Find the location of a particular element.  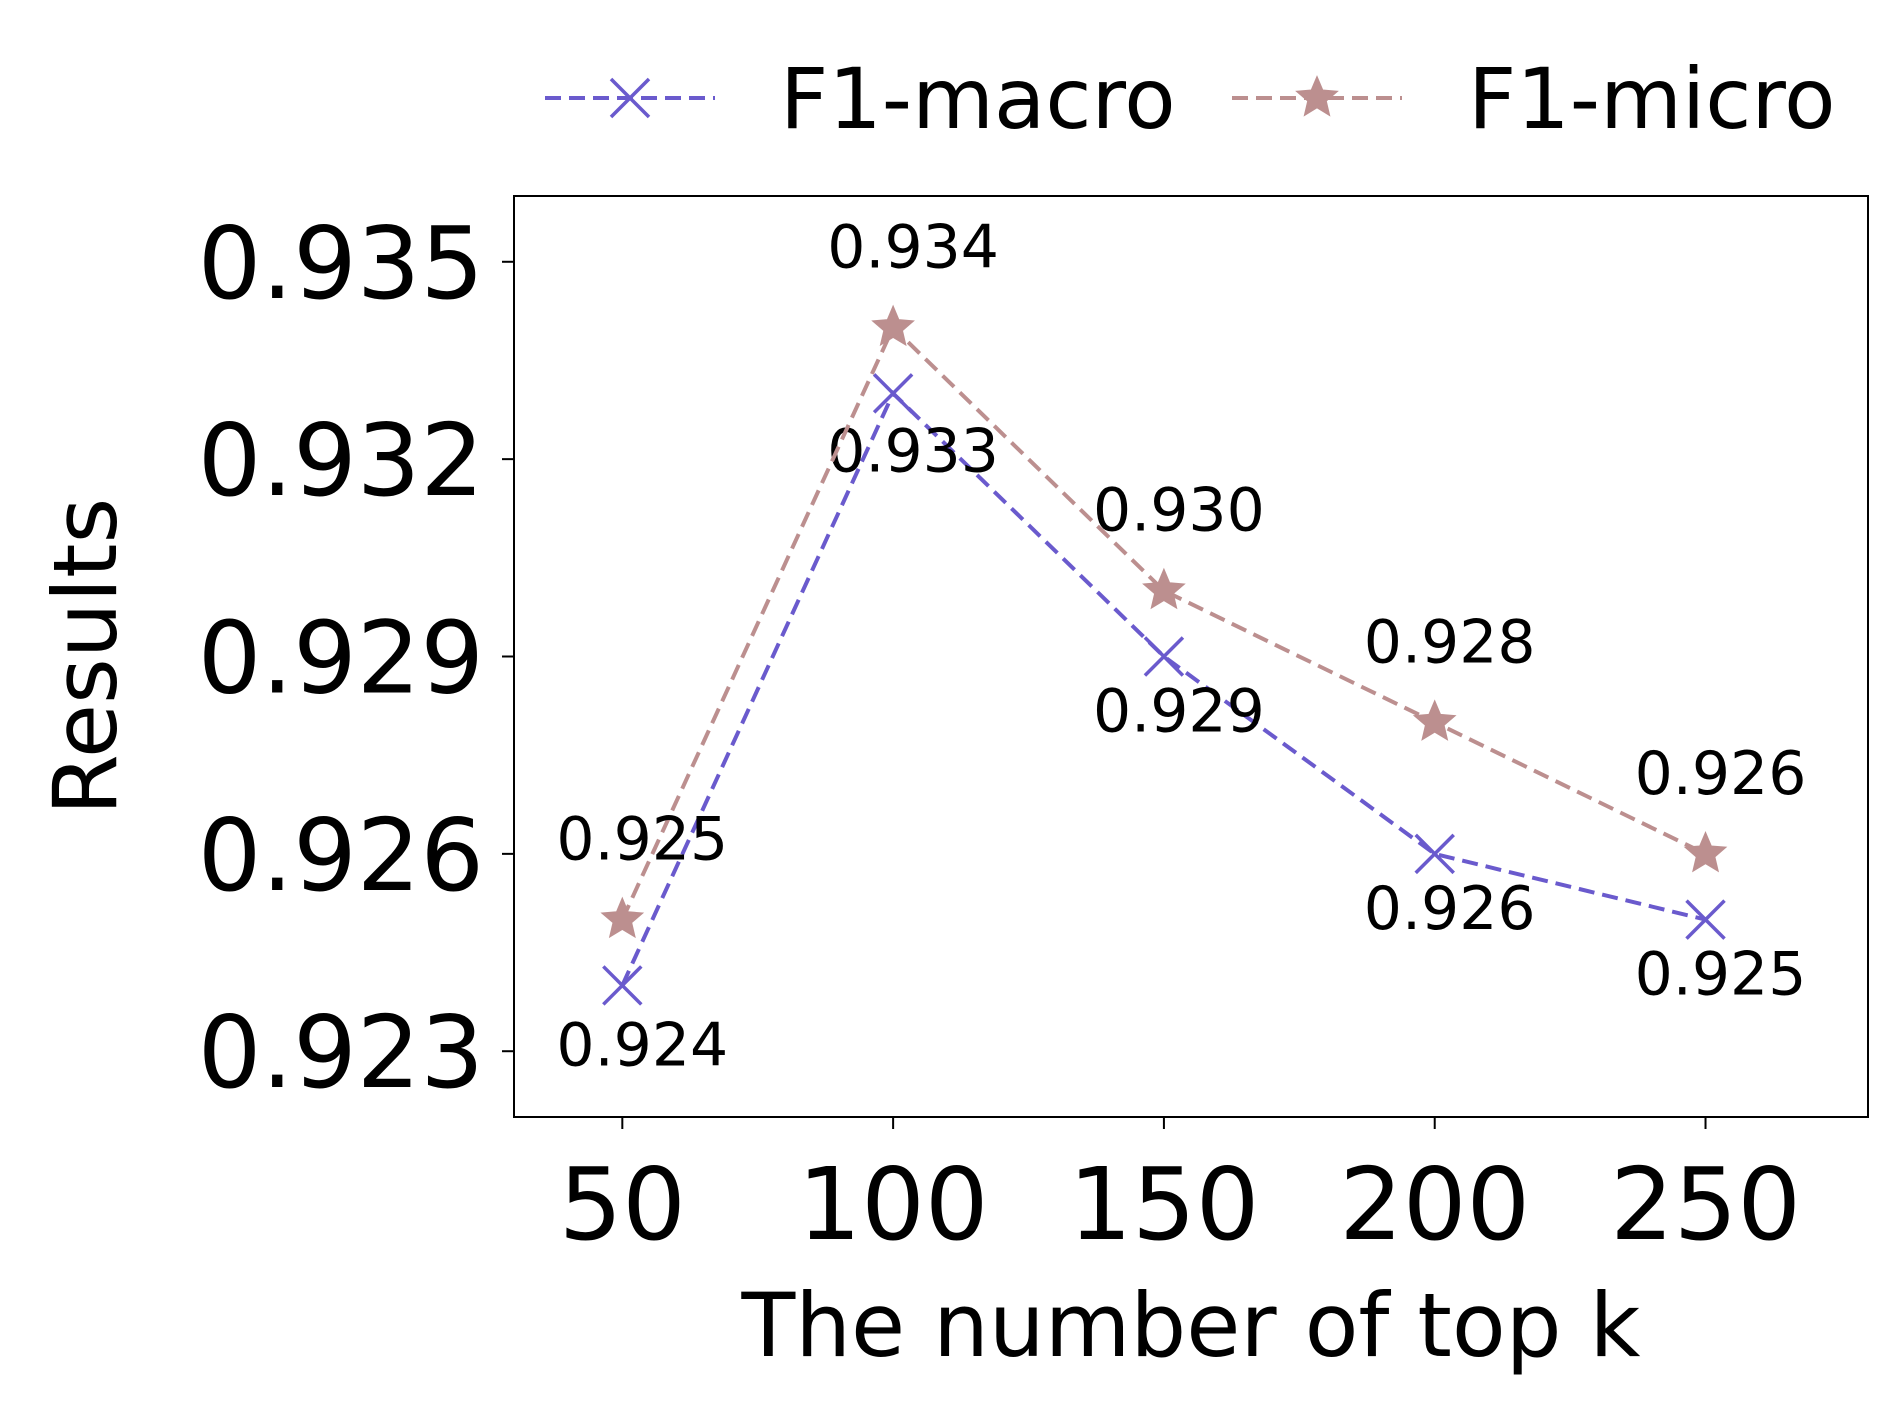

y-tick-label: 0.926 is located at coordinates (341, 855).